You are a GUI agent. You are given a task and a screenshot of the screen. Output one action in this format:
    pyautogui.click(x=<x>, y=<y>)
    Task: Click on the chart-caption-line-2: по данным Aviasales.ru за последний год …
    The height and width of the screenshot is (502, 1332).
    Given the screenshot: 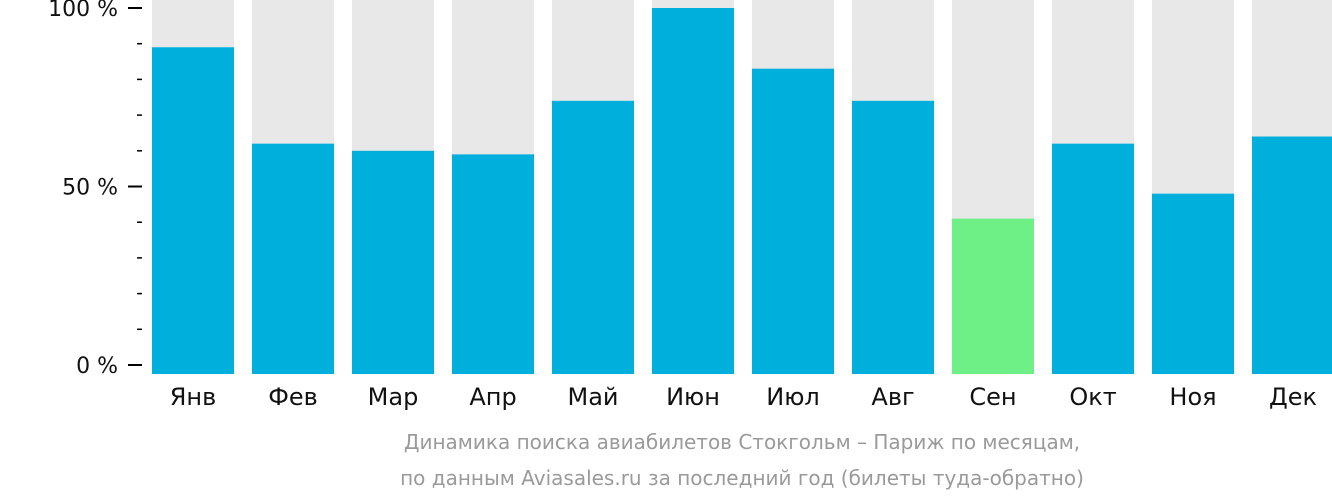 What is the action you would take?
    pyautogui.click(x=742, y=478)
    